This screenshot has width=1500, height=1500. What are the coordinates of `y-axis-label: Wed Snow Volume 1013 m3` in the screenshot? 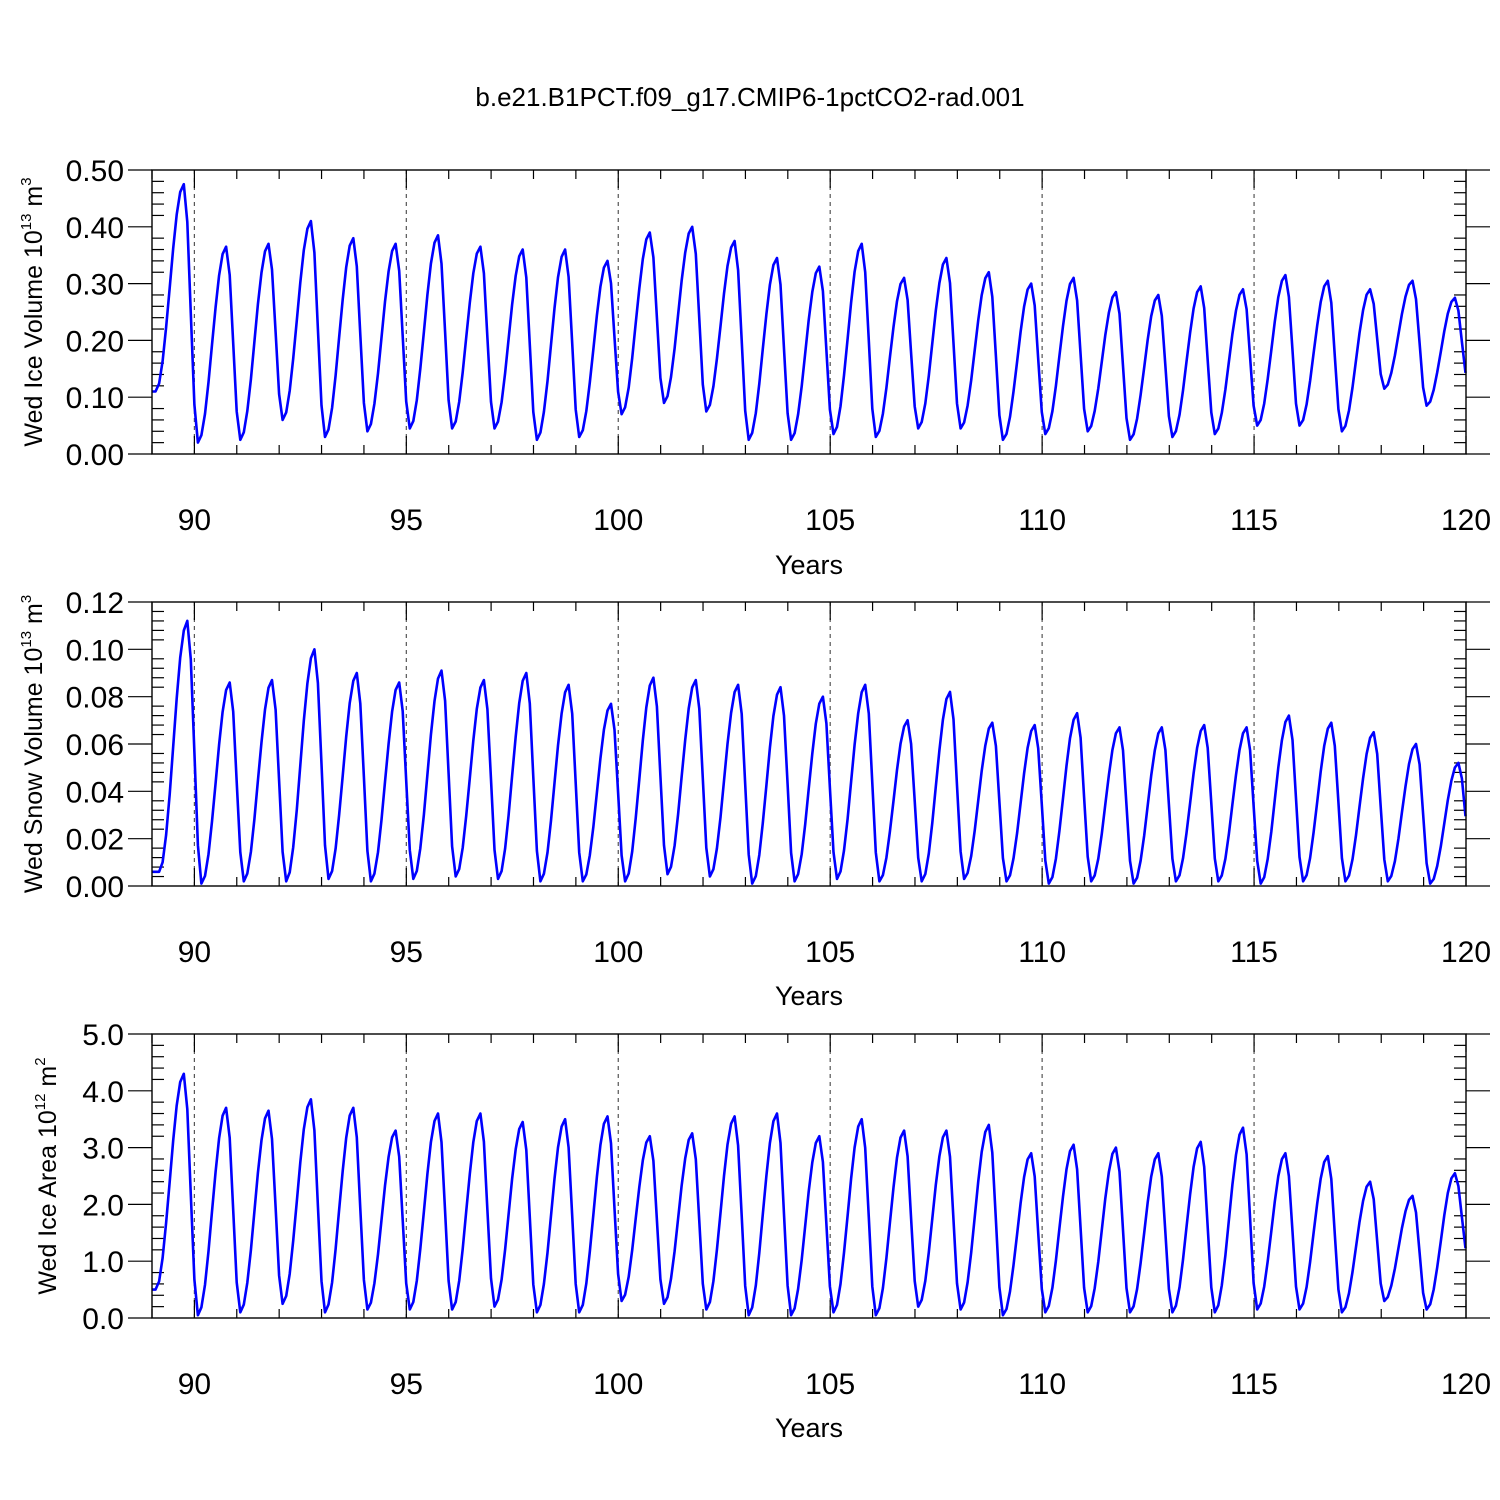 It's located at (33, 744).